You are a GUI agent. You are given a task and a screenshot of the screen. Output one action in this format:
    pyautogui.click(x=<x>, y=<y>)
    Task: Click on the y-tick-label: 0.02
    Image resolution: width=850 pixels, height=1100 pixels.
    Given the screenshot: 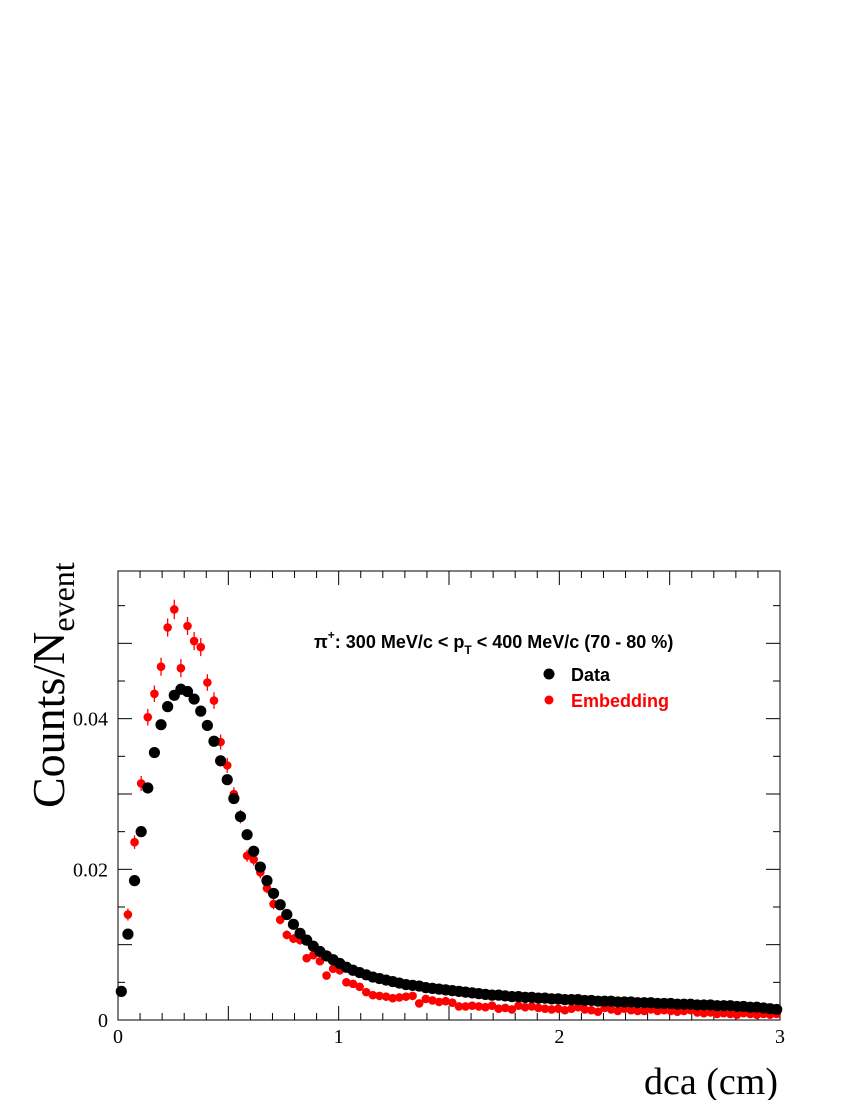 What is the action you would take?
    pyautogui.click(x=90, y=870)
    